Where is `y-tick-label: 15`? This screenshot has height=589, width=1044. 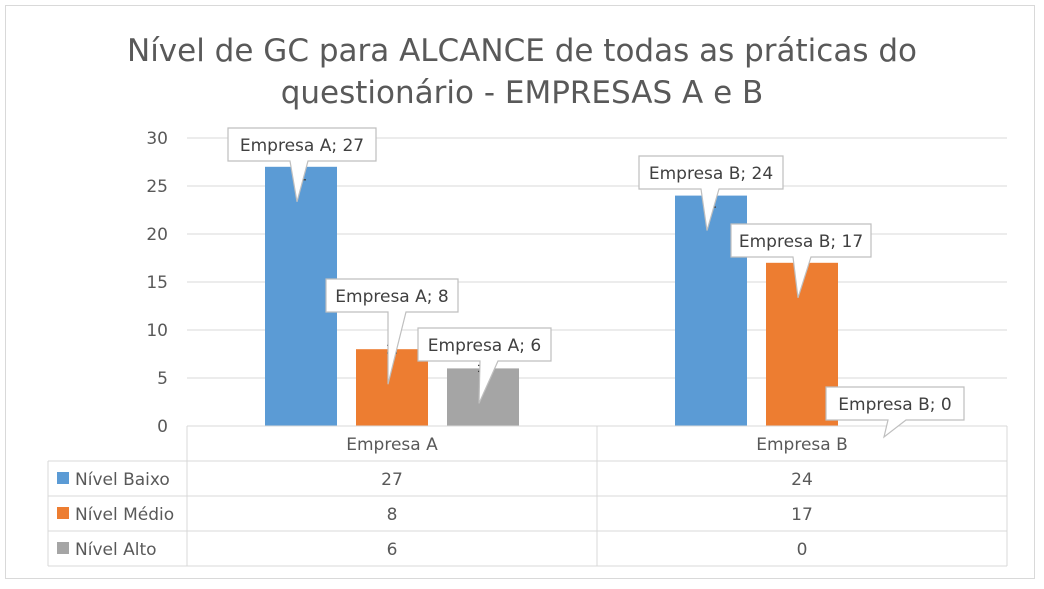
y-tick-label: 15 is located at coordinates (157, 283).